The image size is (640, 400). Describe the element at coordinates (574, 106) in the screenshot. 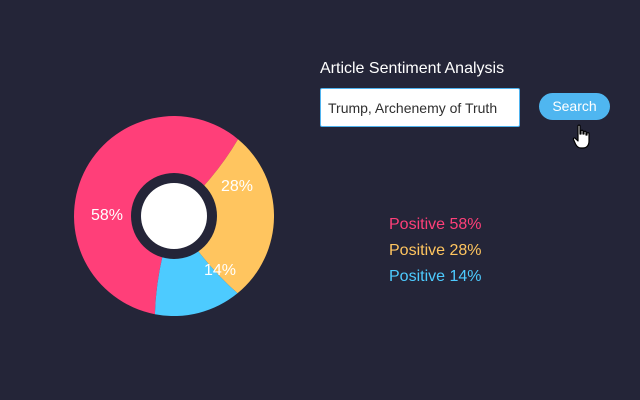

I see `search-button: Search` at that location.